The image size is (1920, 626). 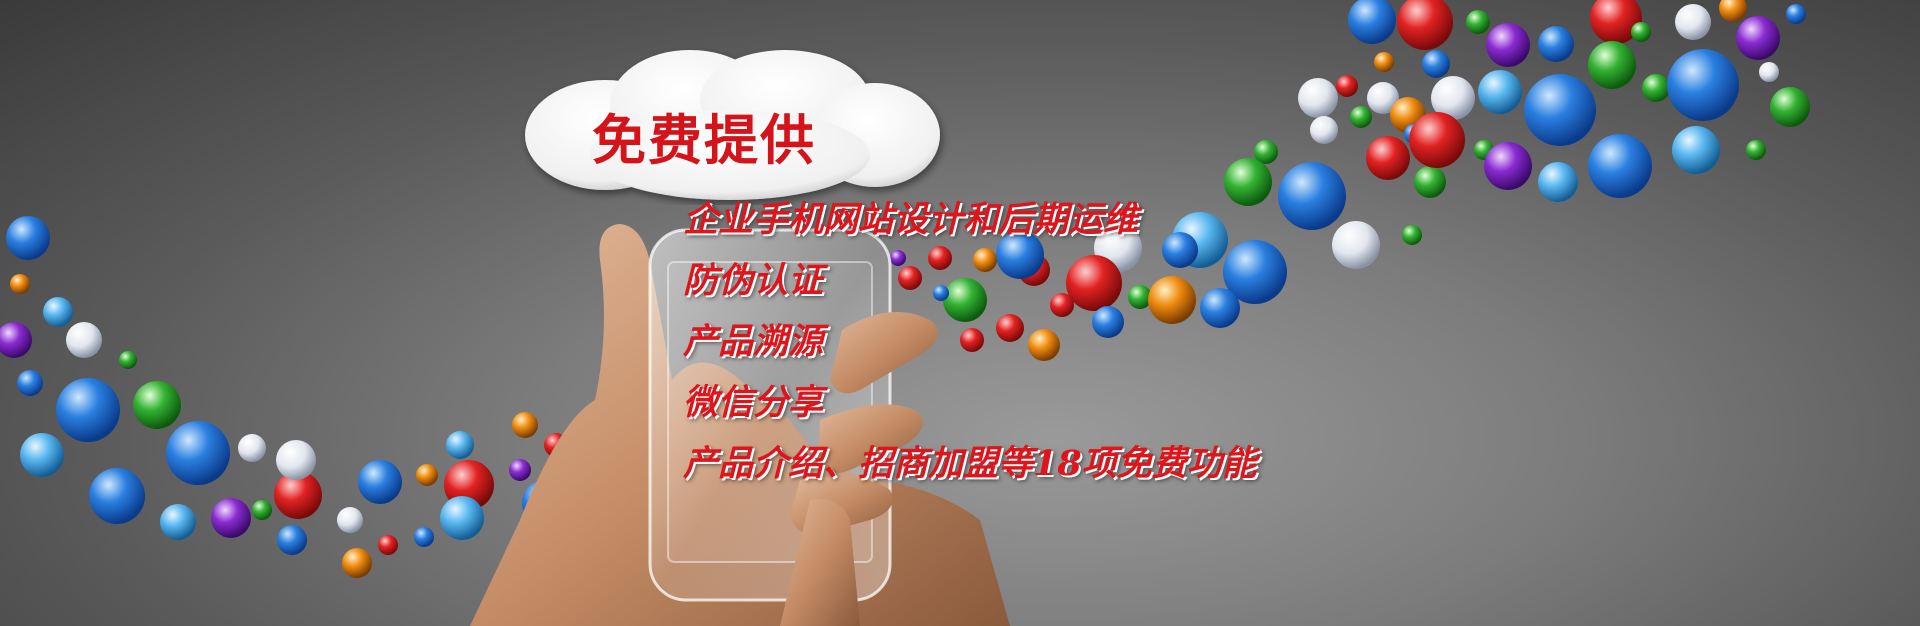 What do you see at coordinates (753, 402) in the screenshot?
I see `feature-item: 微信分享` at bounding box center [753, 402].